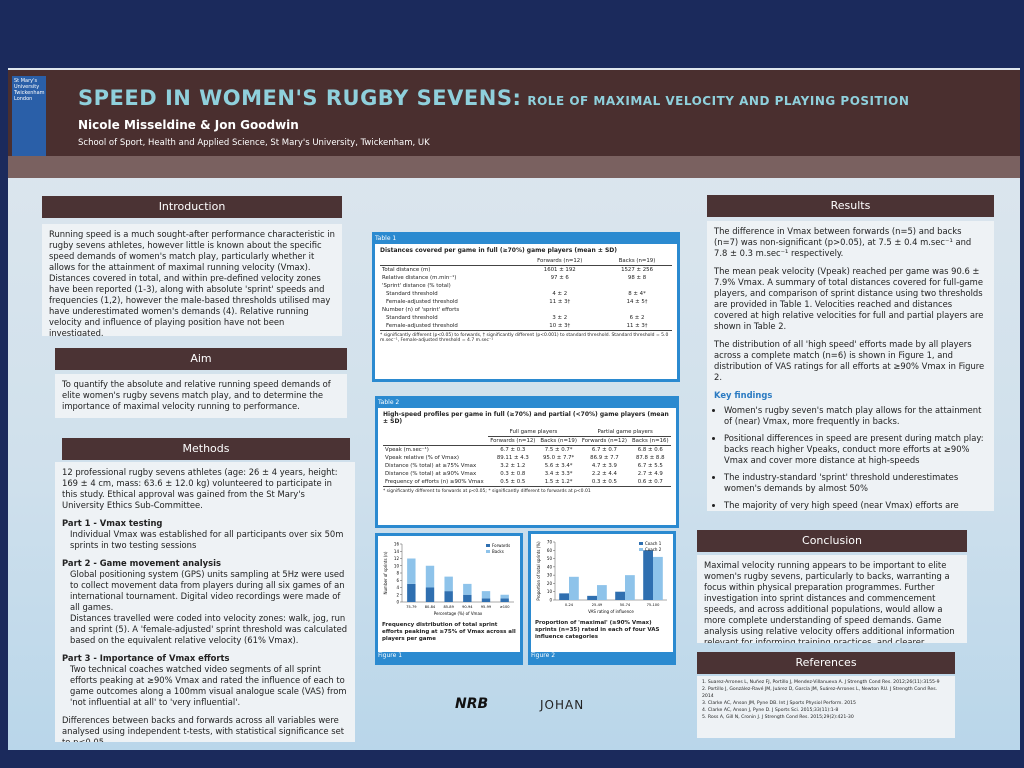  What do you see at coordinates (653, 605) in the screenshot?
I see `x-tick-label: 75-100` at bounding box center [653, 605].